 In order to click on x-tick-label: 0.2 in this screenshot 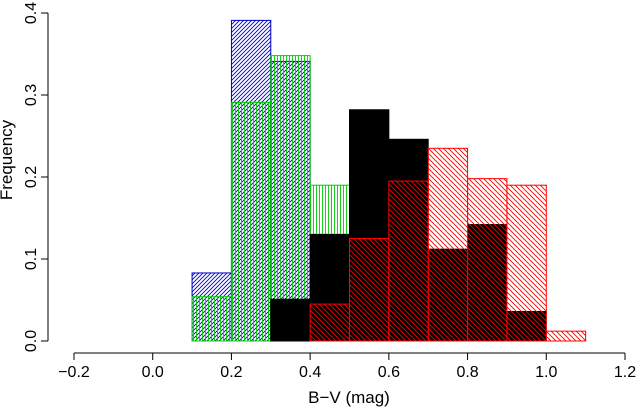, I will do `click(231, 372)`.